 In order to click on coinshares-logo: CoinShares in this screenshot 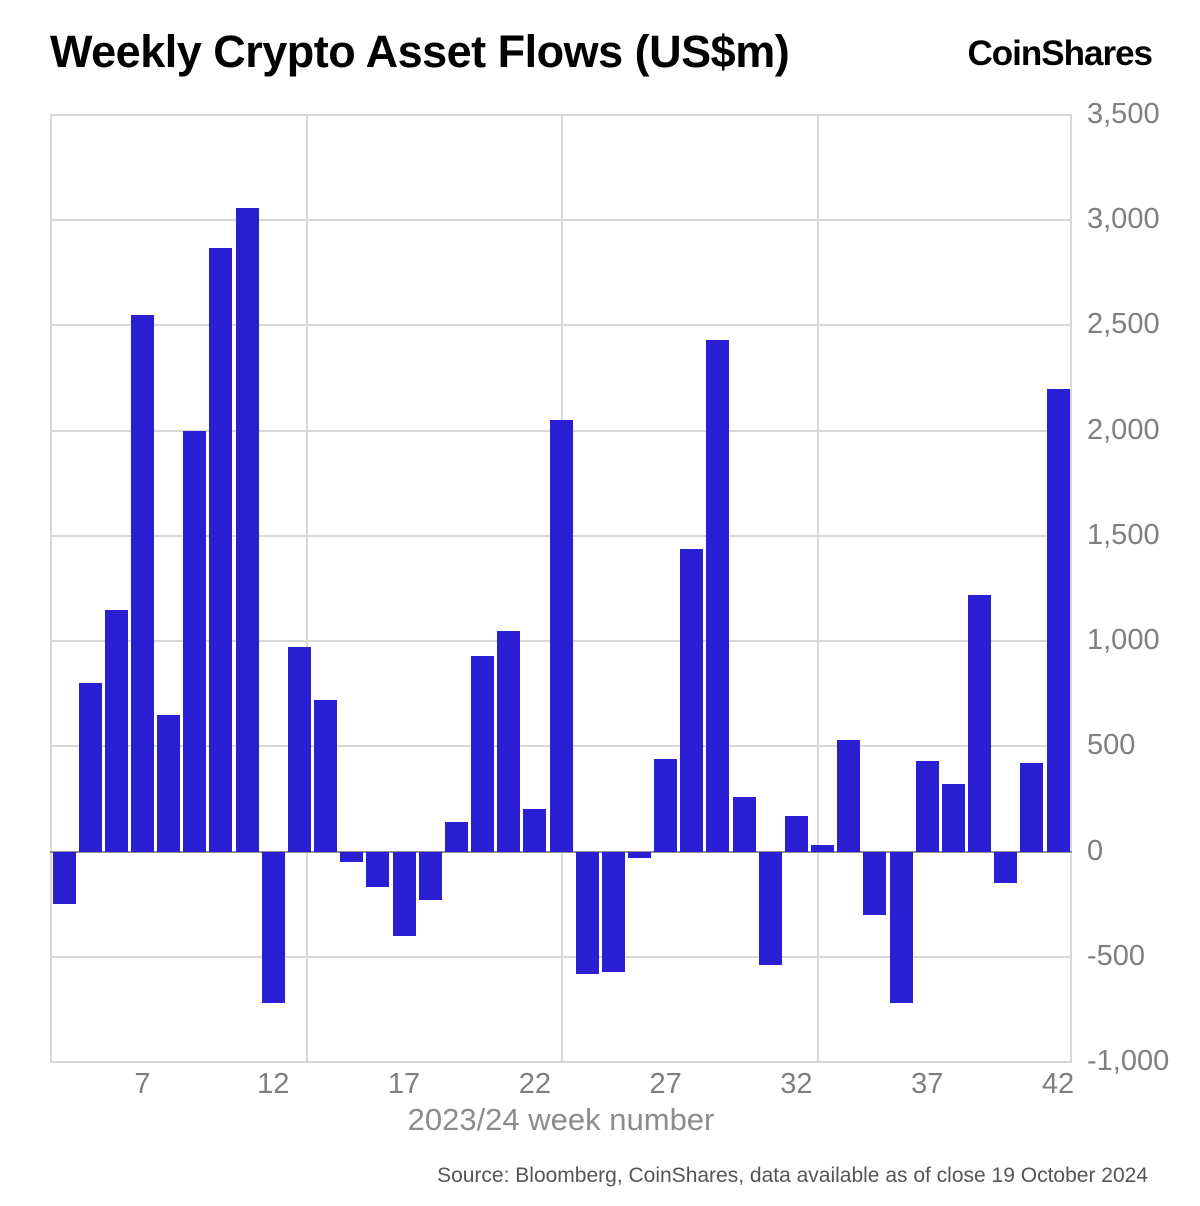, I will do `click(1060, 53)`.